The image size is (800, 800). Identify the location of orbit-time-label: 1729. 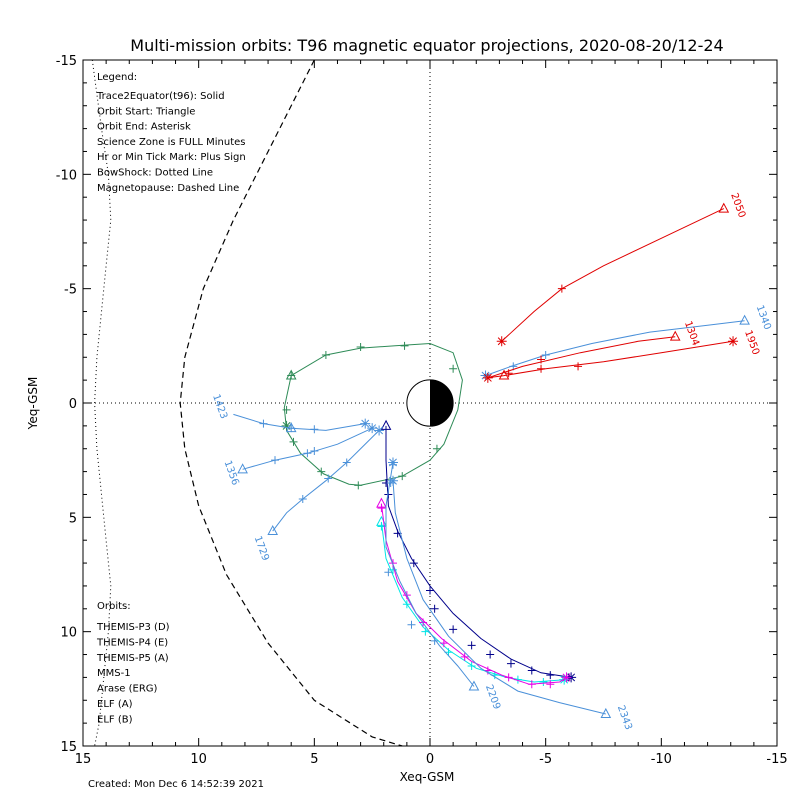
(261, 549).